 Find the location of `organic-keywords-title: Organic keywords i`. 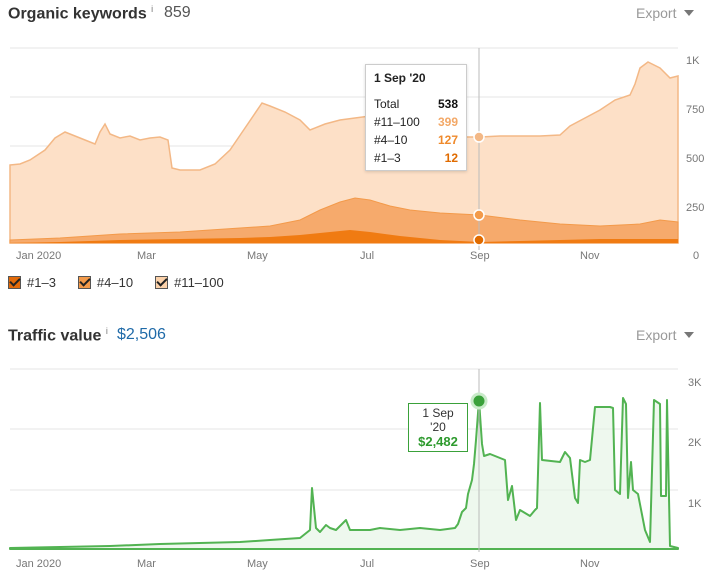

organic-keywords-title: Organic keywords i is located at coordinates (80, 13).